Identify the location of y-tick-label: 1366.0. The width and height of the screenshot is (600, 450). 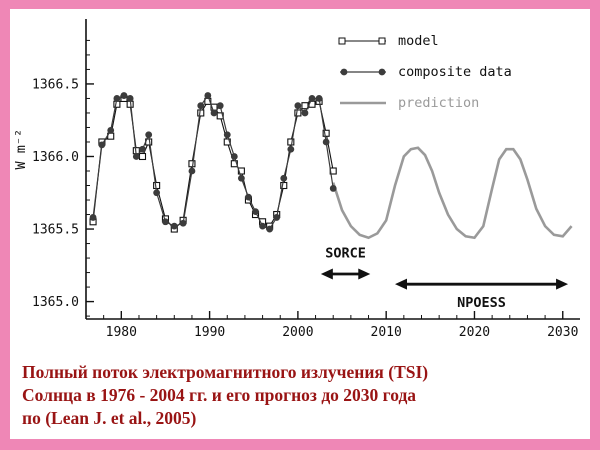
(55, 157).